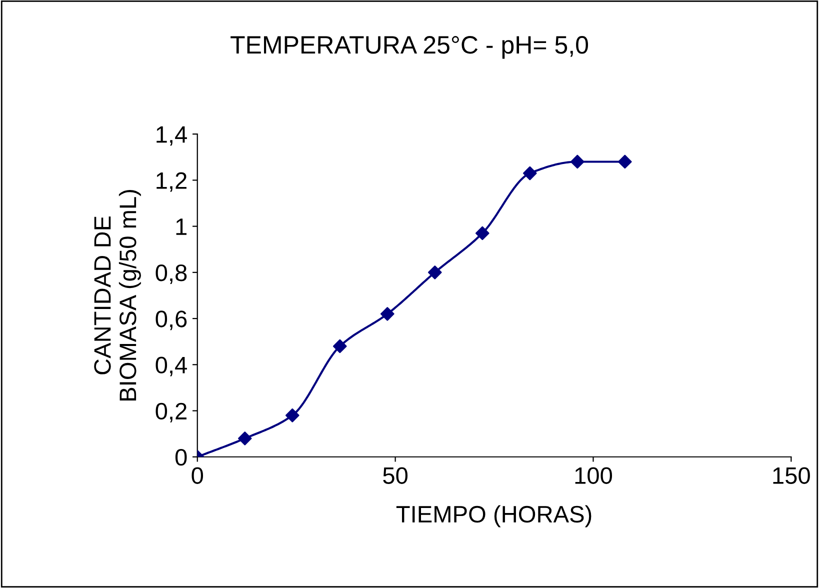  Describe the element at coordinates (409, 47) in the screenshot. I see `chart-title: TEMPERATURA 25°C - pH= 5,0` at that location.